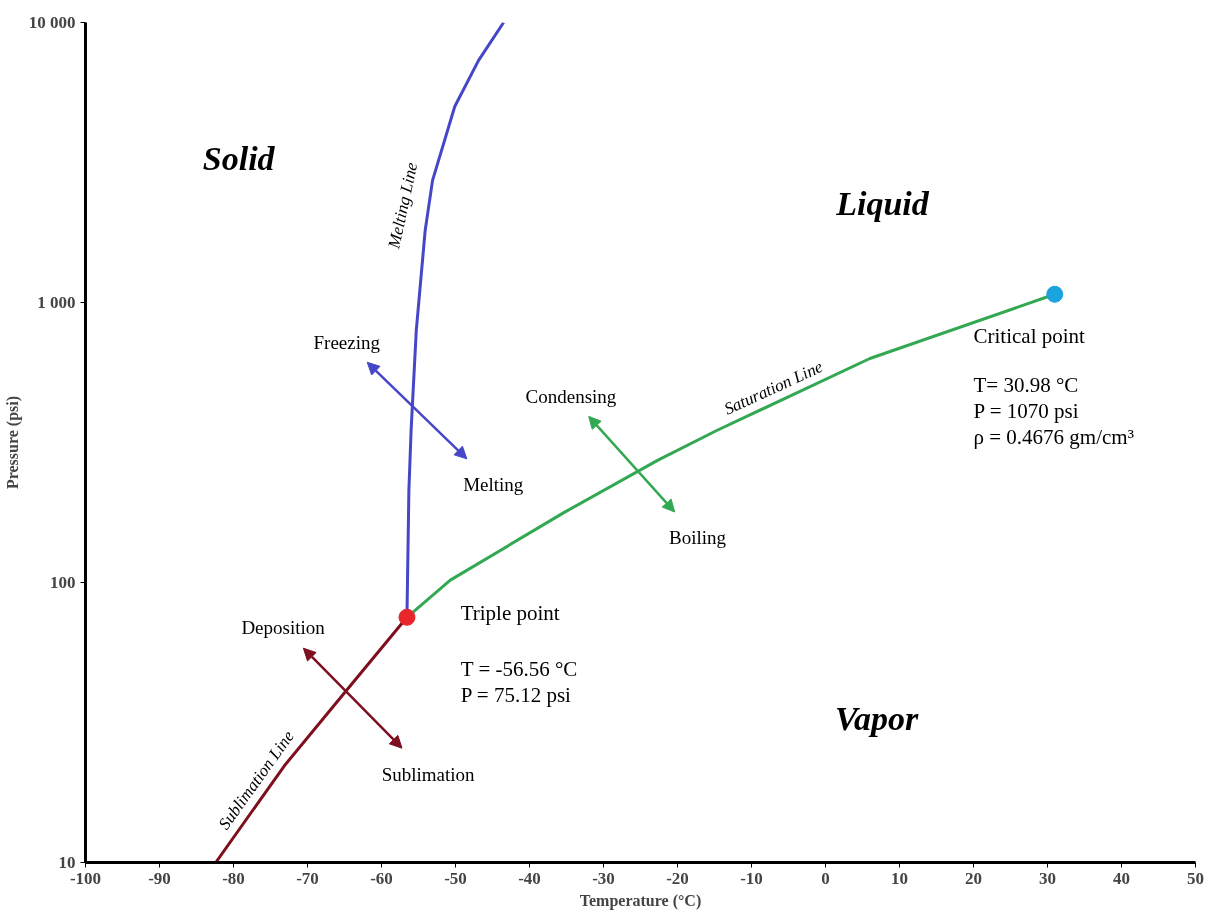 The height and width of the screenshot is (920, 1213). What do you see at coordinates (493, 484) in the screenshot?
I see `annotation: Melting` at bounding box center [493, 484].